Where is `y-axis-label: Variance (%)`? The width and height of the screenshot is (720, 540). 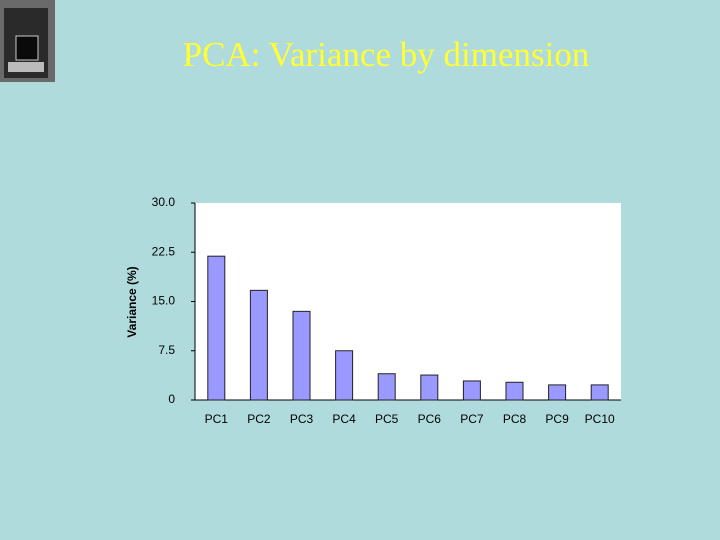
y-axis-label: Variance (%) is located at coordinates (132, 301).